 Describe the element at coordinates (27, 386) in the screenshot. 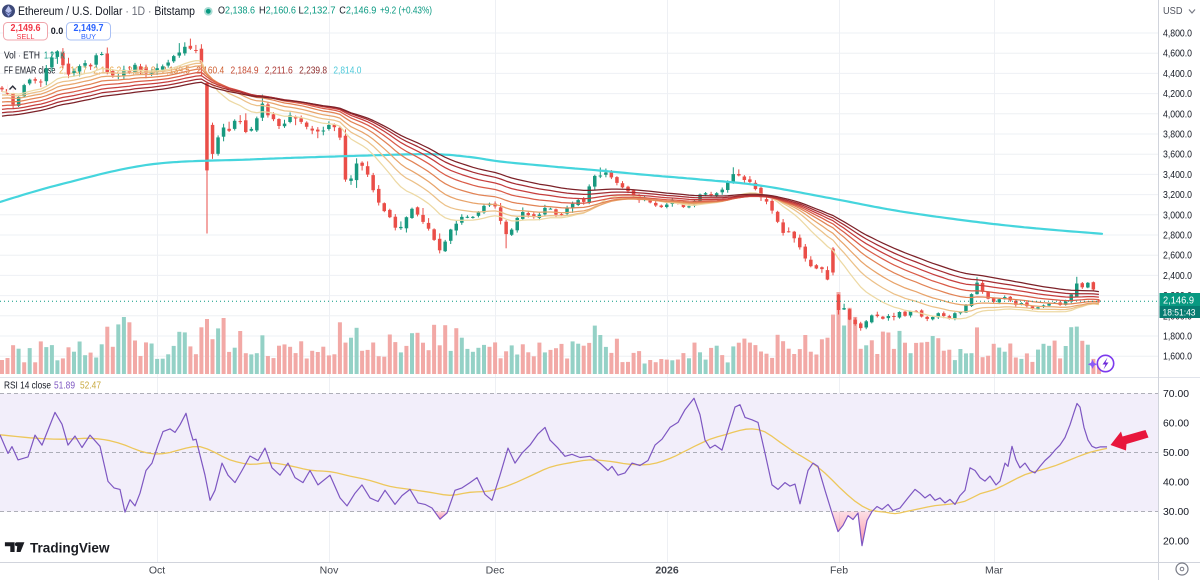

I see `svg-text: RSI 14 close` at that location.